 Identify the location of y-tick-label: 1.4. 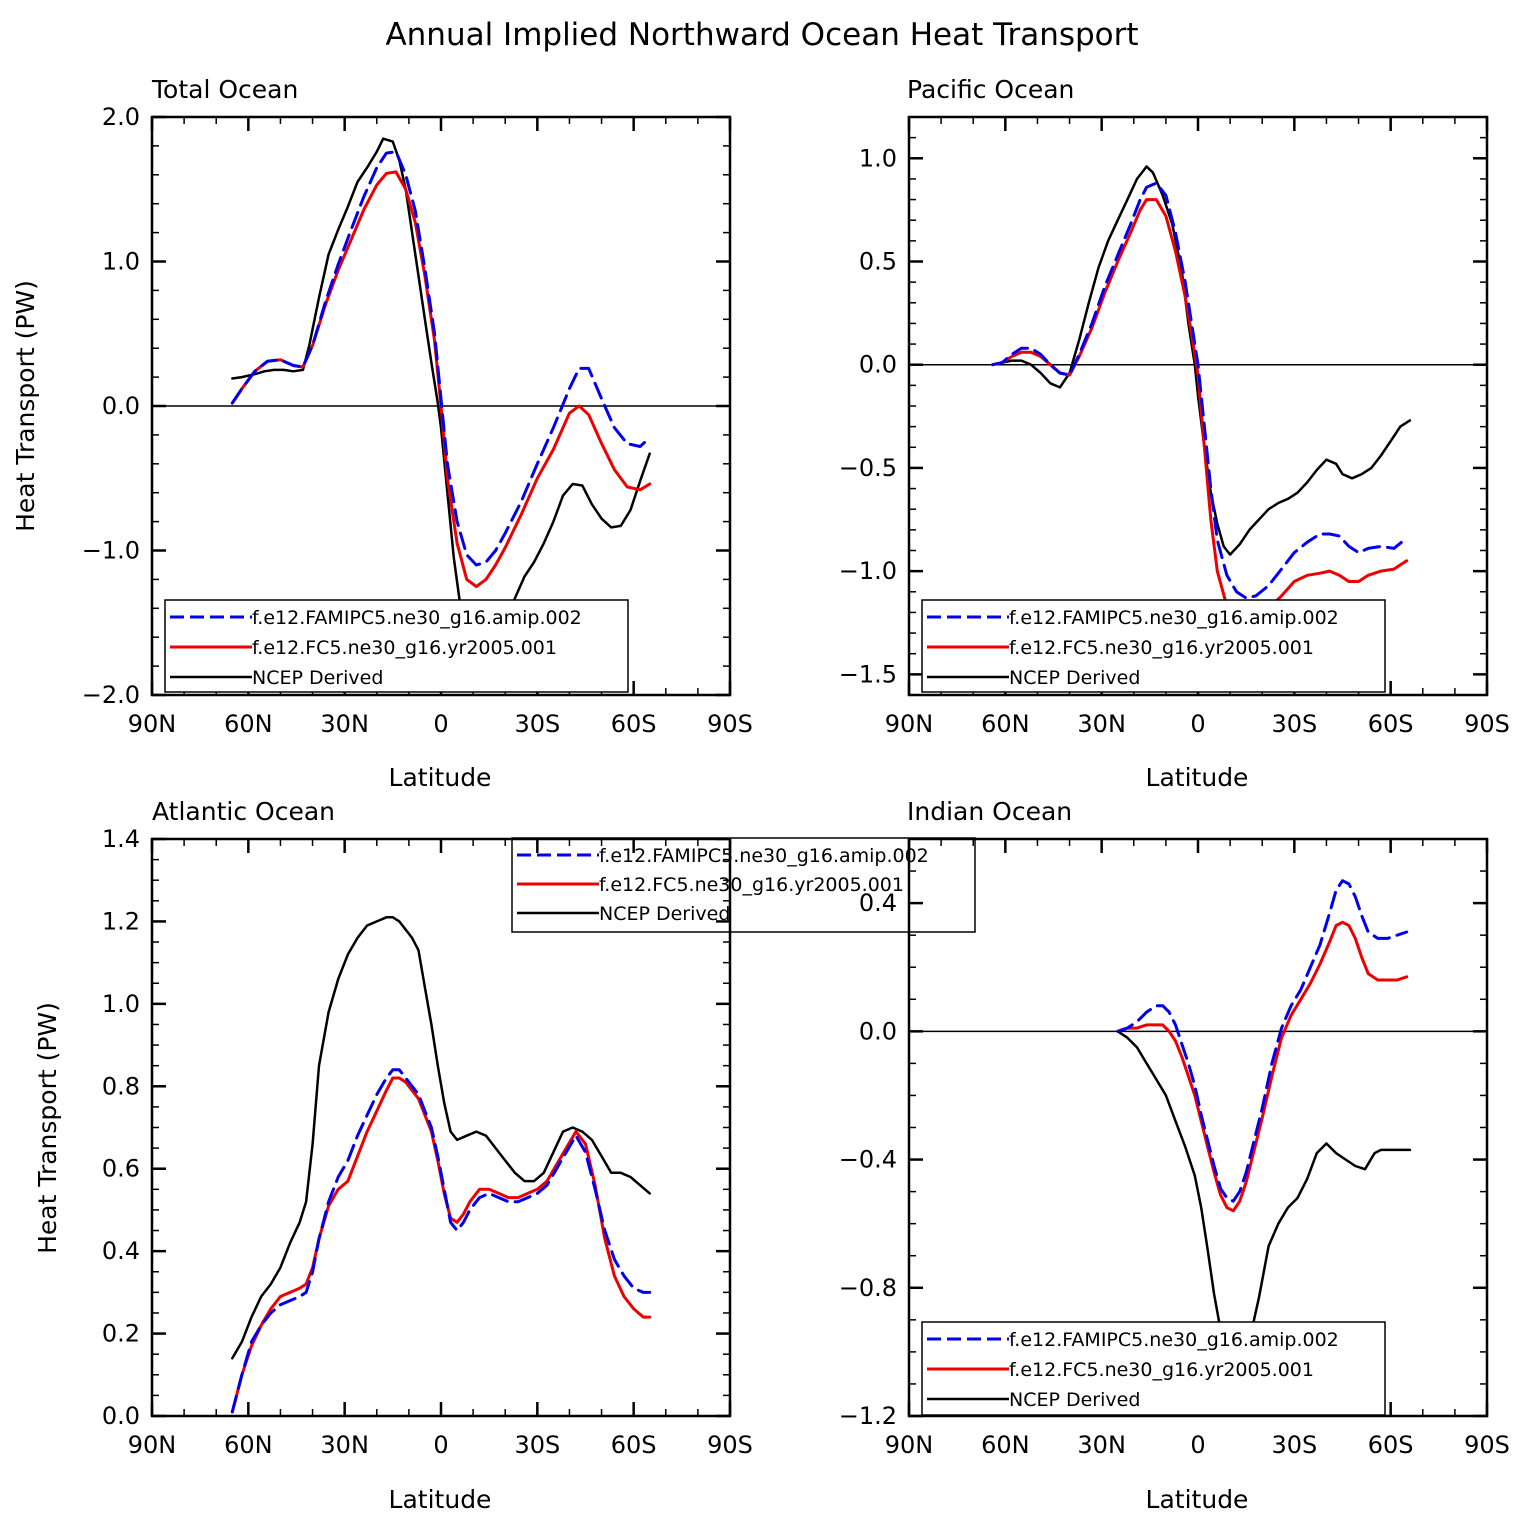
(121, 839).